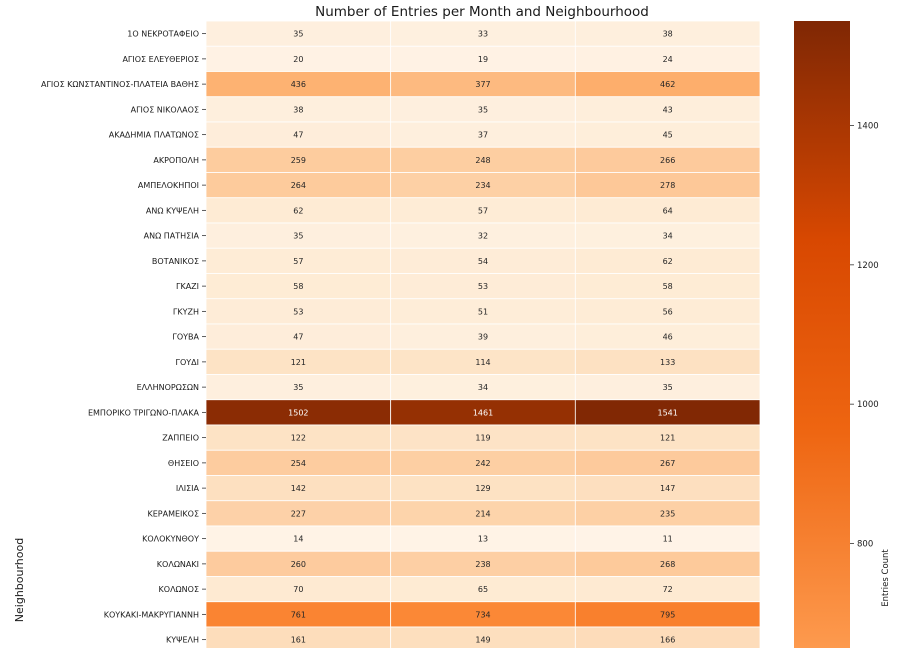  Describe the element at coordinates (483, 412) in the screenshot. I see `cell-value-label: 1461` at that location.